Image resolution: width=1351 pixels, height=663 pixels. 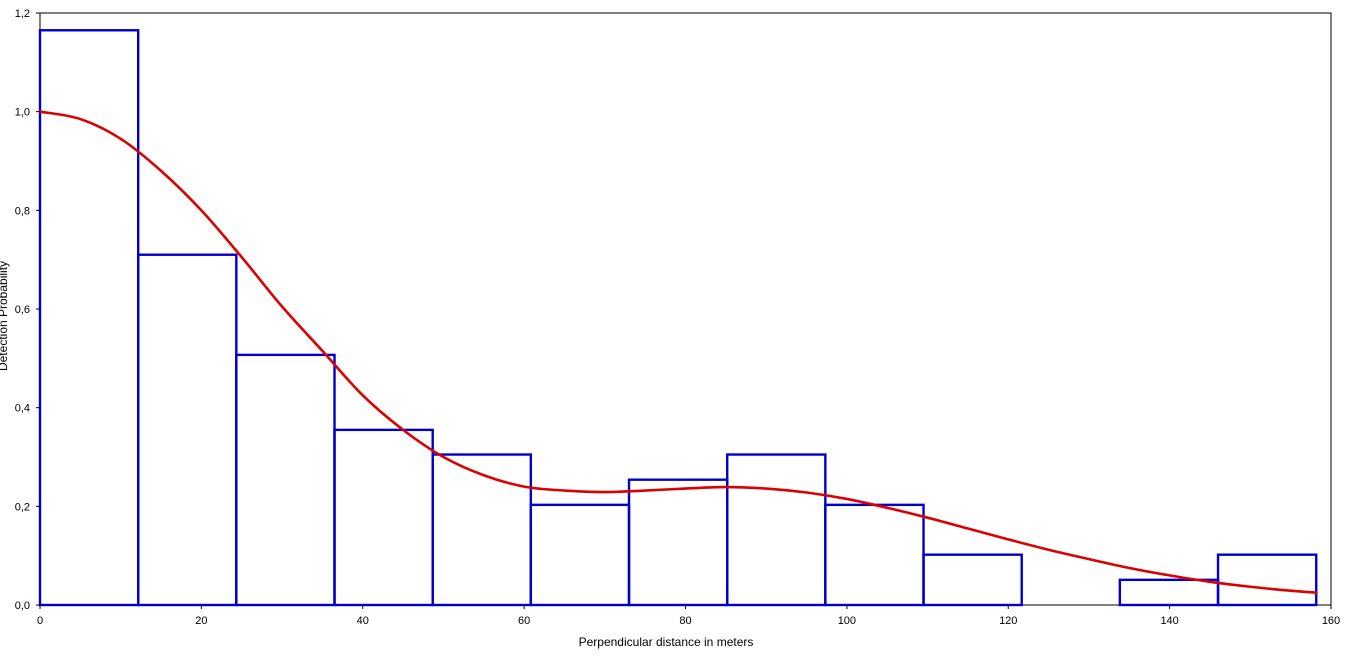 I want to click on x-tick-label: 60, so click(x=524, y=621).